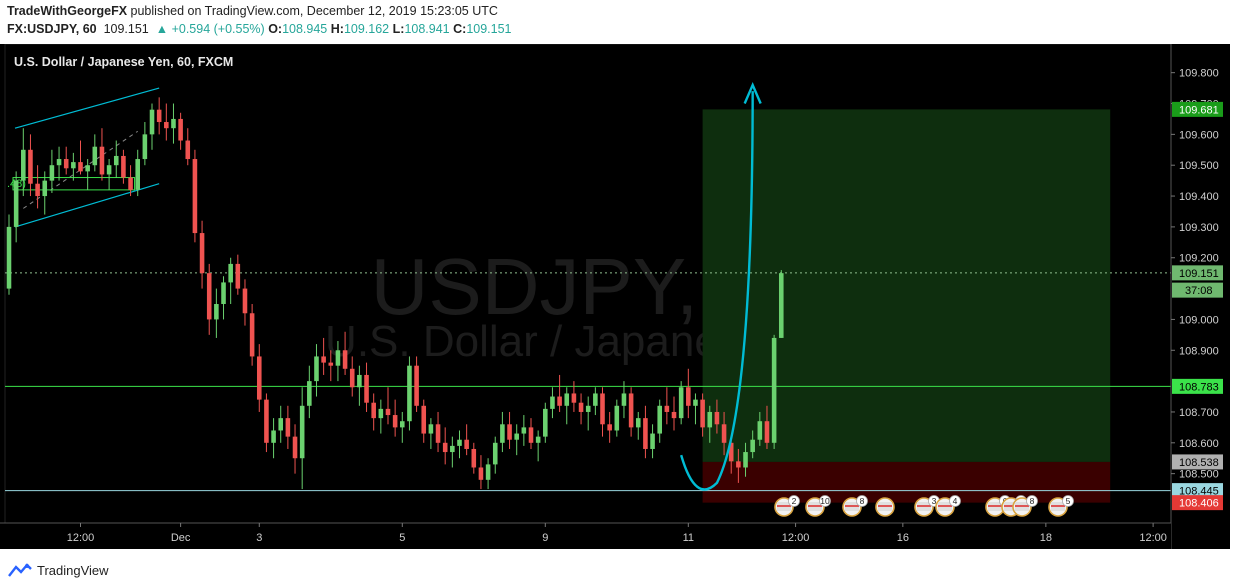 This screenshot has height=587, width=1234. Describe the element at coordinates (1197, 386) in the screenshot. I see `price-label-level` at that location.